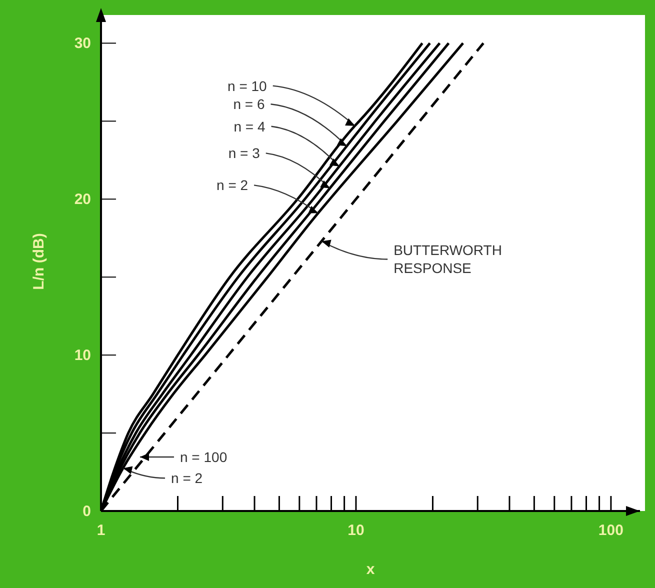 This screenshot has width=655, height=588. What do you see at coordinates (204, 457) in the screenshot?
I see `annotation: n = 100` at bounding box center [204, 457].